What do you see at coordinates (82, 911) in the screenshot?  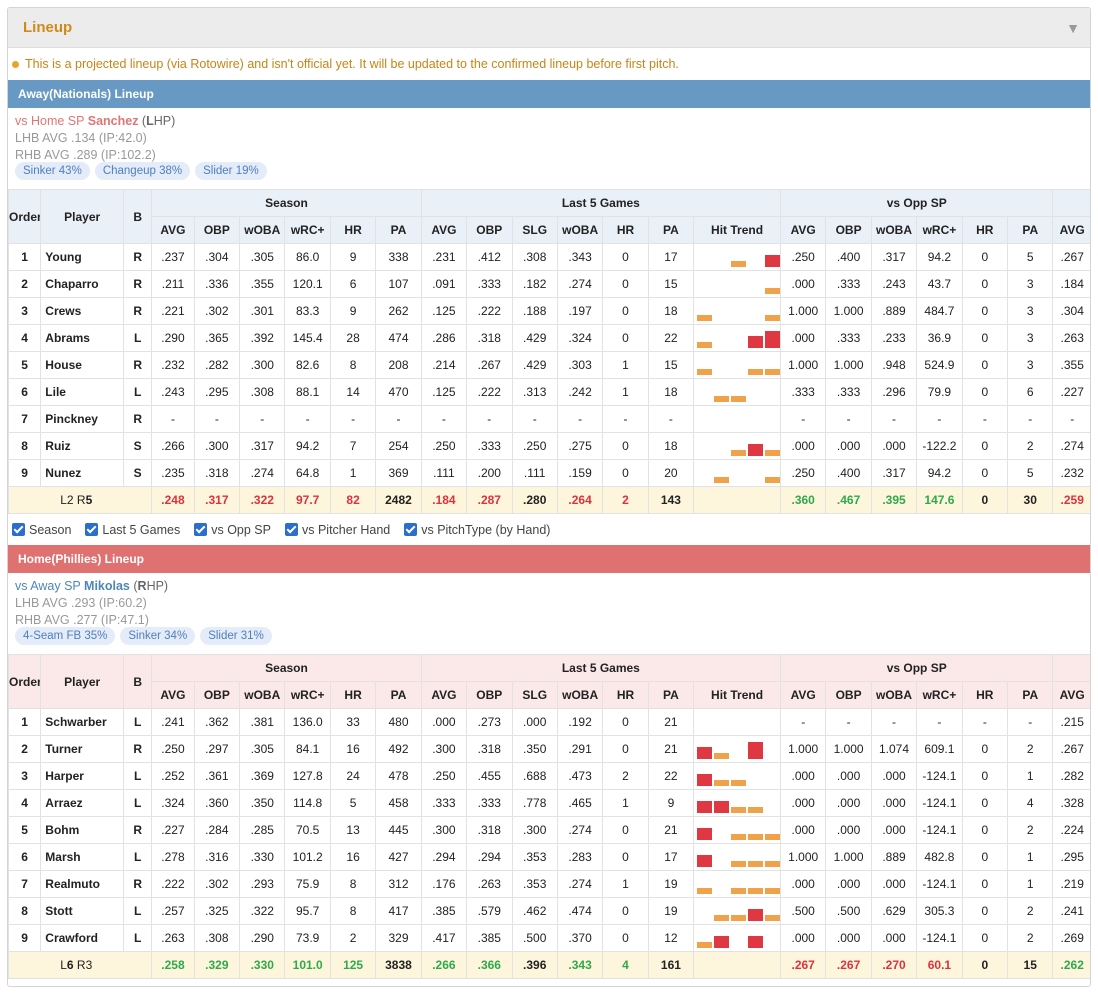 I see `player-name: Stott` at bounding box center [82, 911].